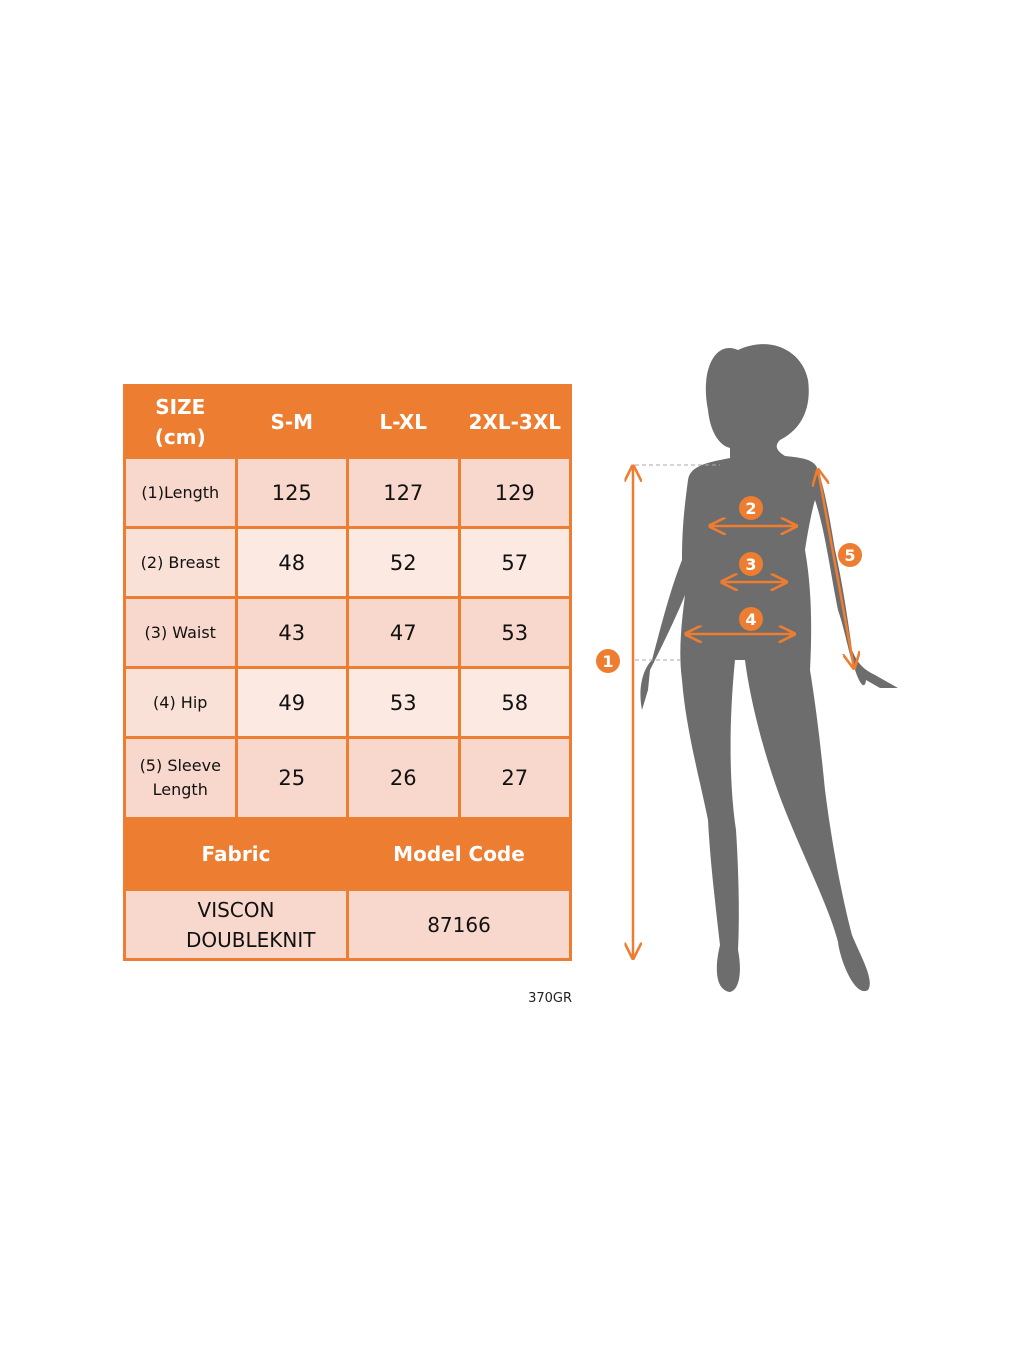  Describe the element at coordinates (291, 702) in the screenshot. I see `cell: 49` at that location.